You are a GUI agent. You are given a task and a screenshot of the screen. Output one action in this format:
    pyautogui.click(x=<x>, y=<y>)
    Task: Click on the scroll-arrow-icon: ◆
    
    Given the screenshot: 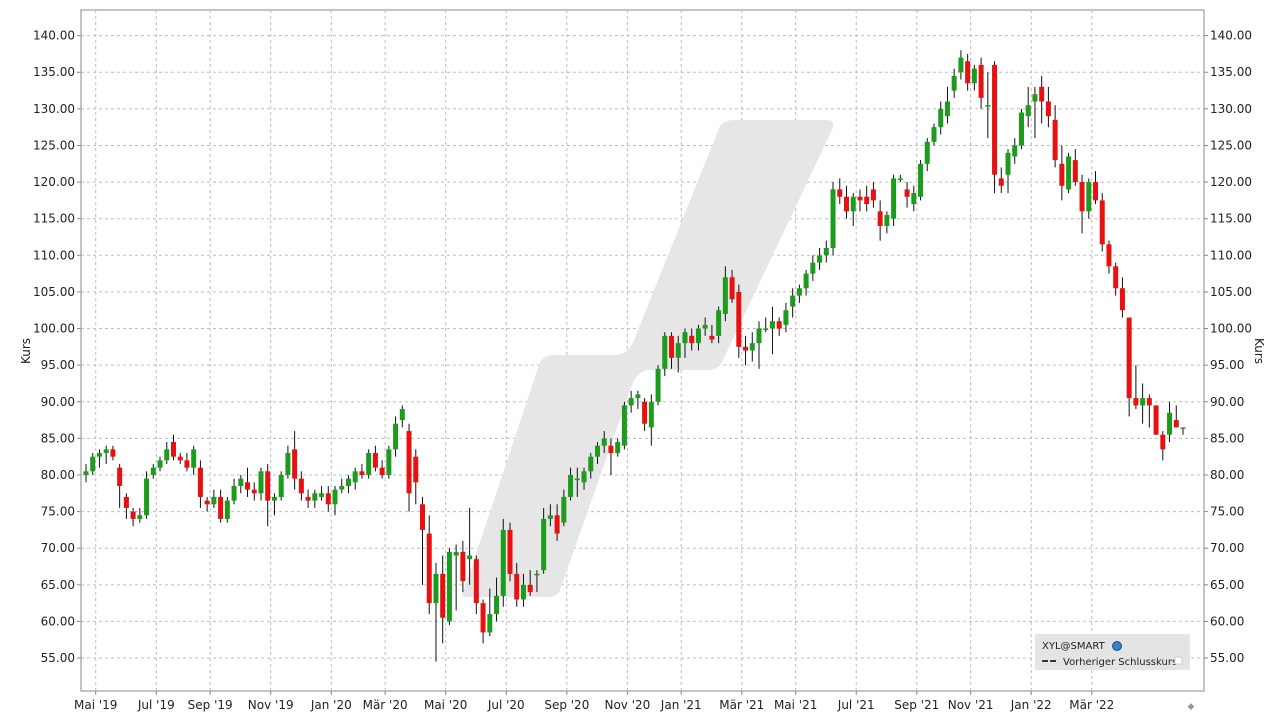 What is the action you would take?
    pyautogui.click(x=1191, y=707)
    